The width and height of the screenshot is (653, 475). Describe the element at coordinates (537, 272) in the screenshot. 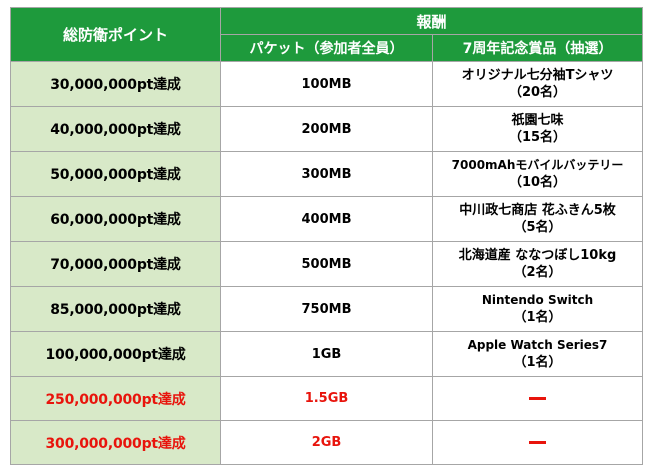

I see `prize-count: （2名）` at that location.